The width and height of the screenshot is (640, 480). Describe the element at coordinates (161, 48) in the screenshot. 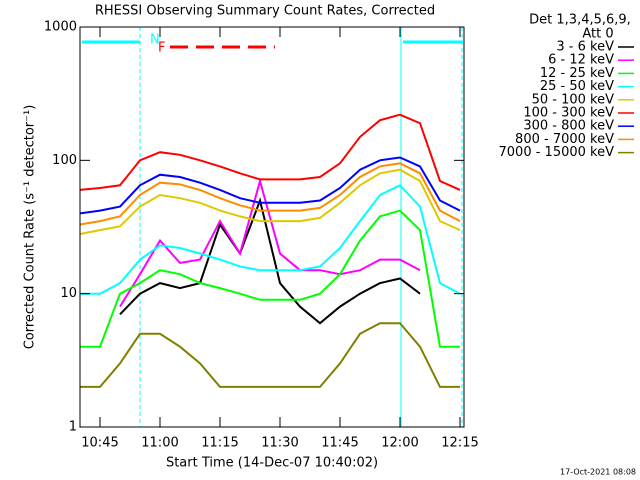

I see `annotation: F` at that location.